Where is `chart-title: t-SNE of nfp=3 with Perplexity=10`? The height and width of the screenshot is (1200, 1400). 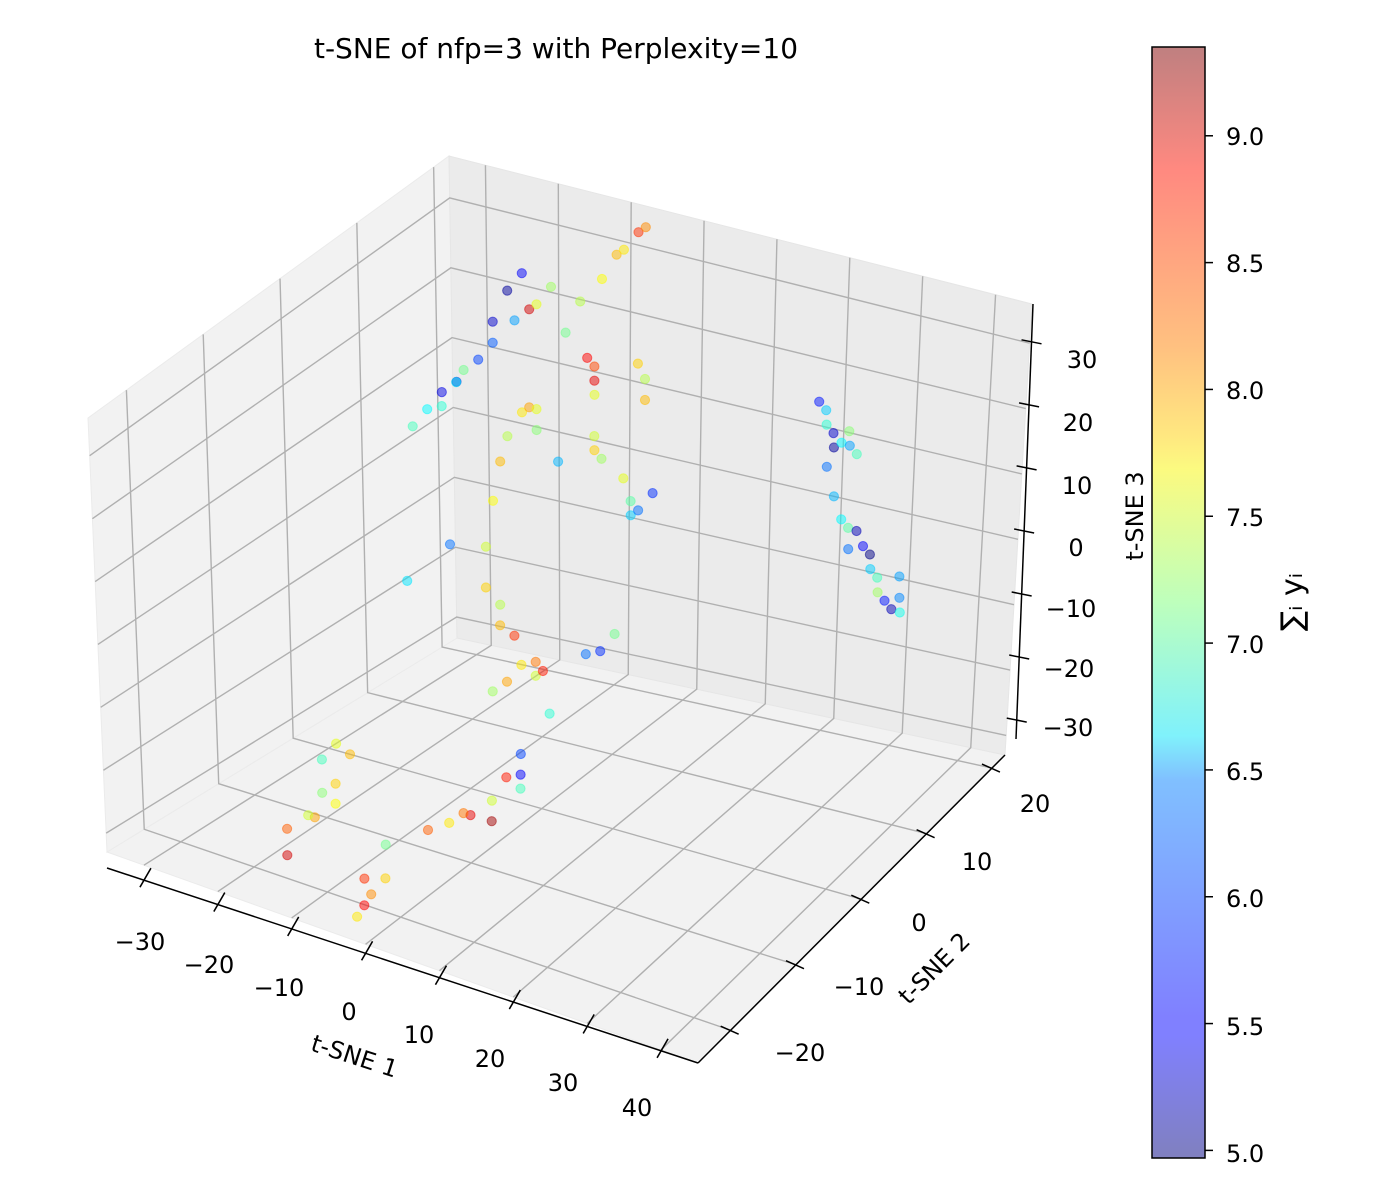 chart-title: t-SNE of nfp=3 with Perplexity=10 is located at coordinates (556, 48).